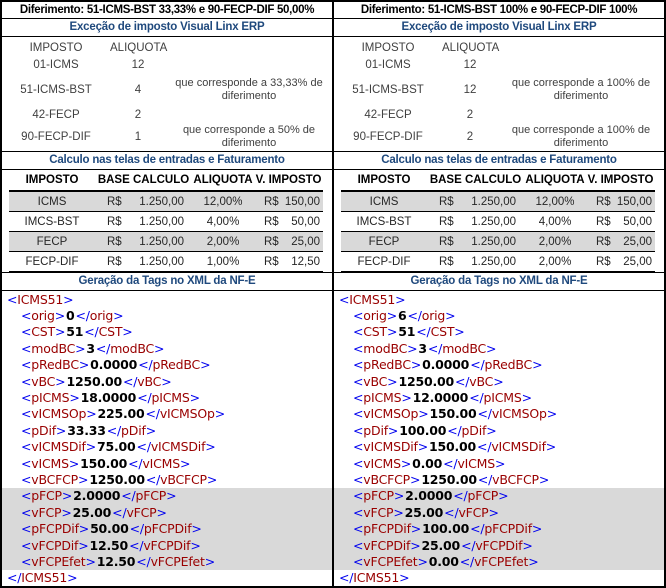 The width and height of the screenshot is (666, 588). I want to click on calc-valor-value: 25,00, so click(637, 261).